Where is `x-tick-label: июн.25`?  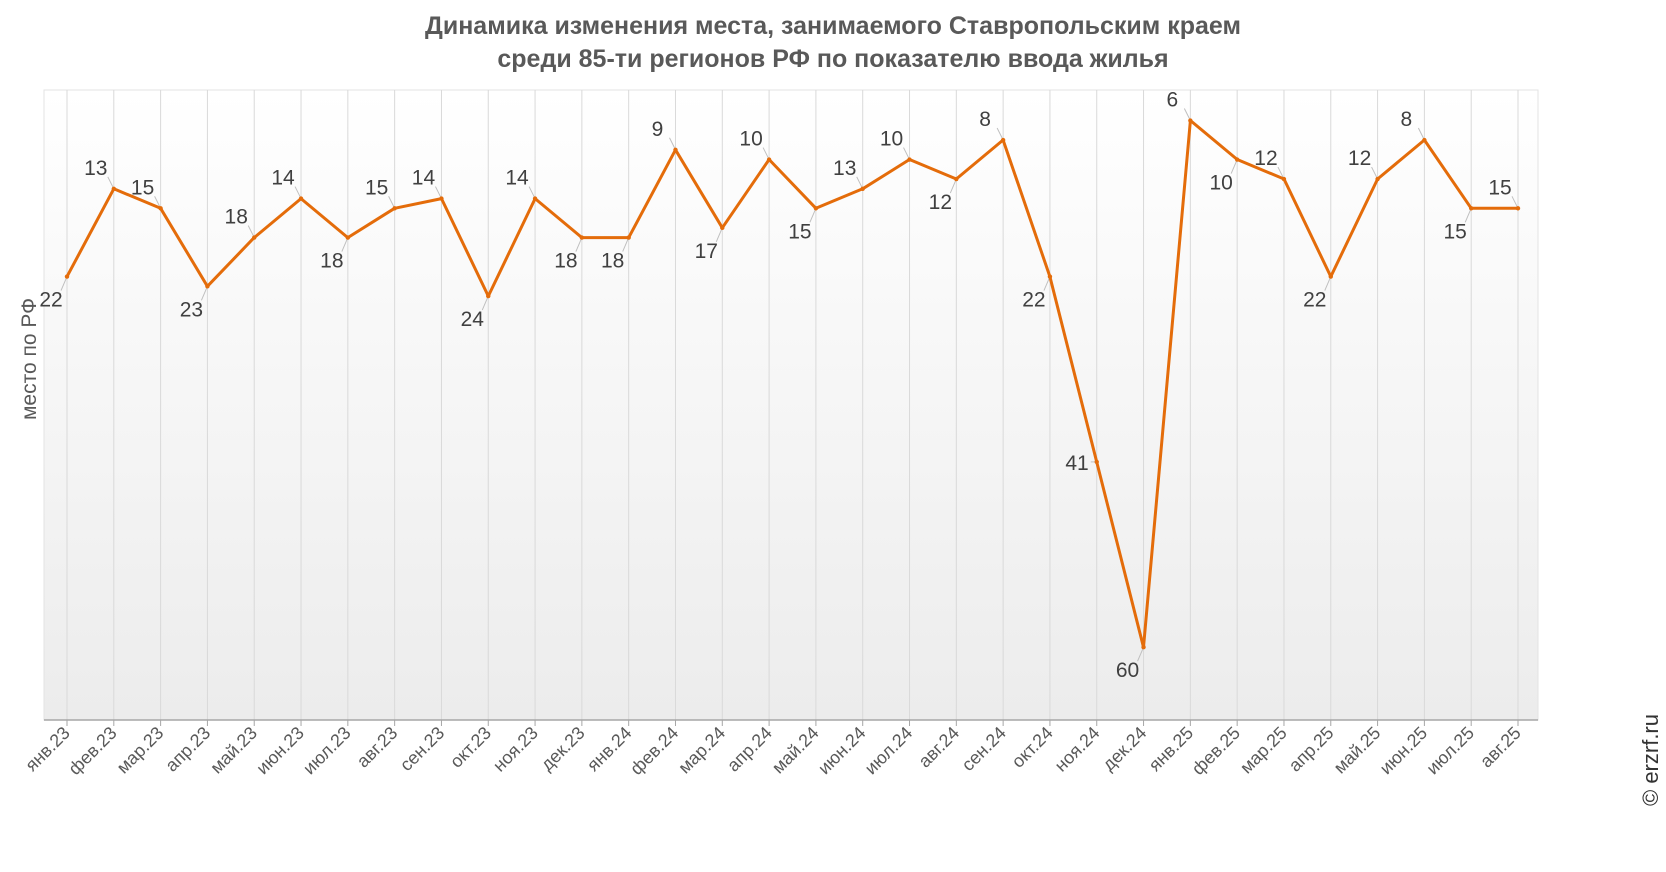
x-tick-label: июн.25 is located at coordinates (1404, 751).